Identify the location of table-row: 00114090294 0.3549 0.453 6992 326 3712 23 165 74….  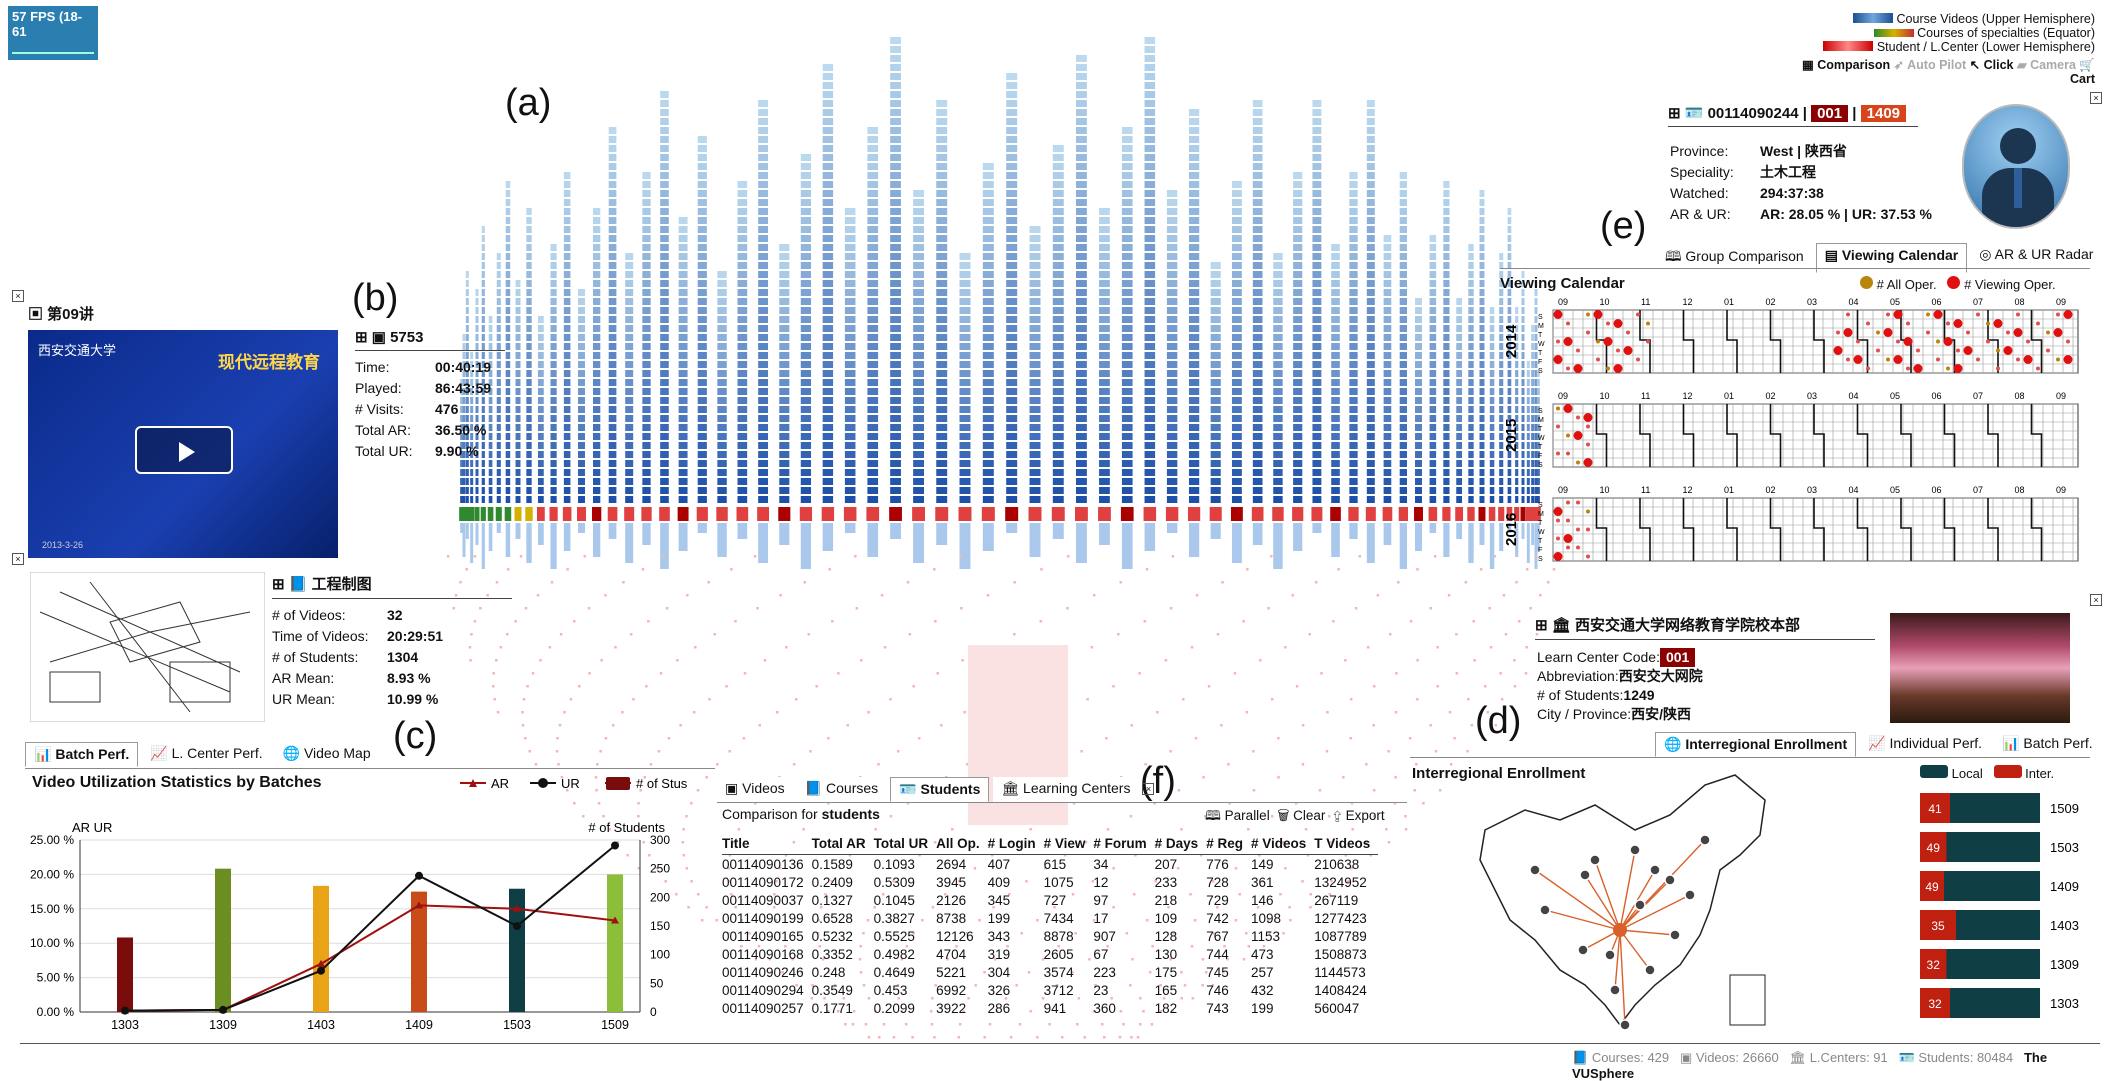
(1050, 990).